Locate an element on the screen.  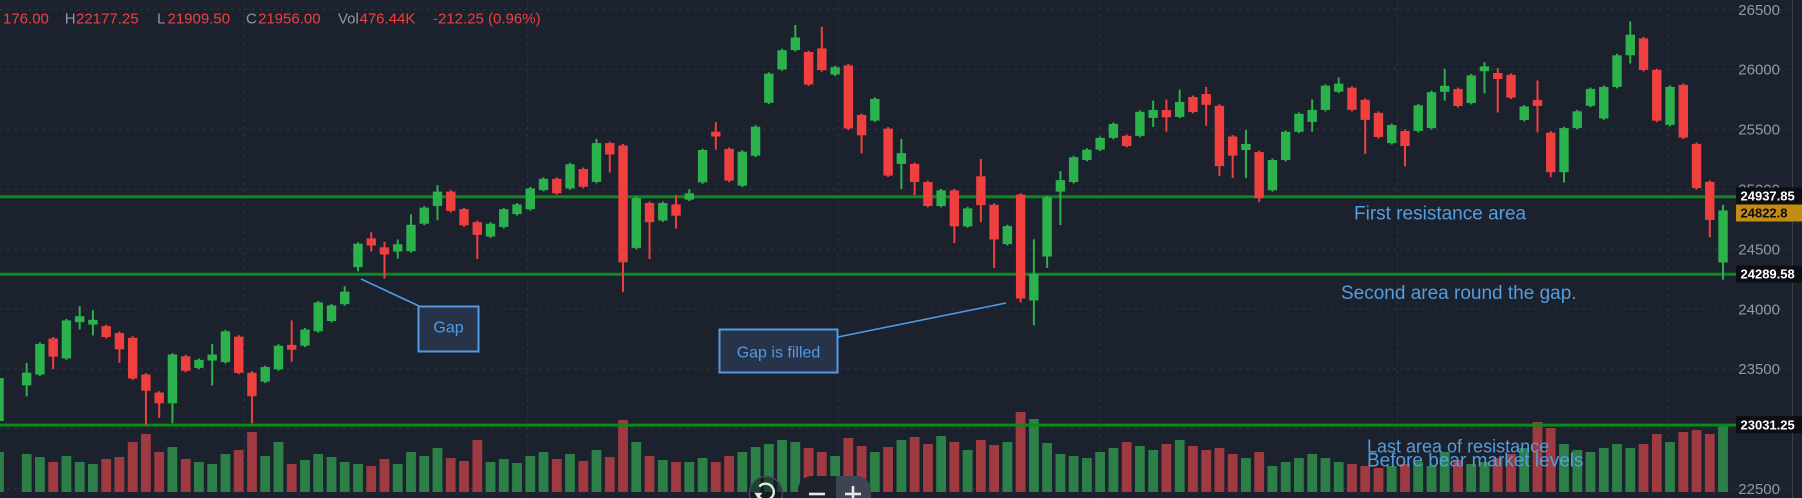
svg-text: 22177.25 is located at coordinates (107, 19).